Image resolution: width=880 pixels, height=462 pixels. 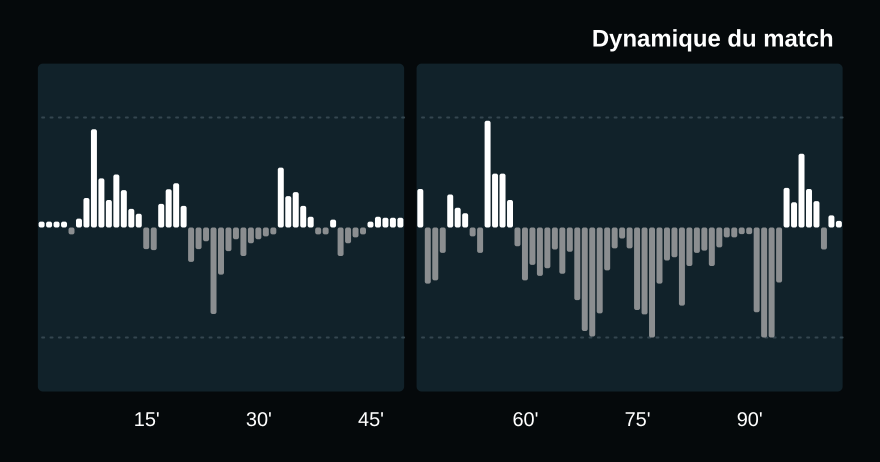 What do you see at coordinates (525, 419) in the screenshot?
I see `x-tick-label: 60'` at bounding box center [525, 419].